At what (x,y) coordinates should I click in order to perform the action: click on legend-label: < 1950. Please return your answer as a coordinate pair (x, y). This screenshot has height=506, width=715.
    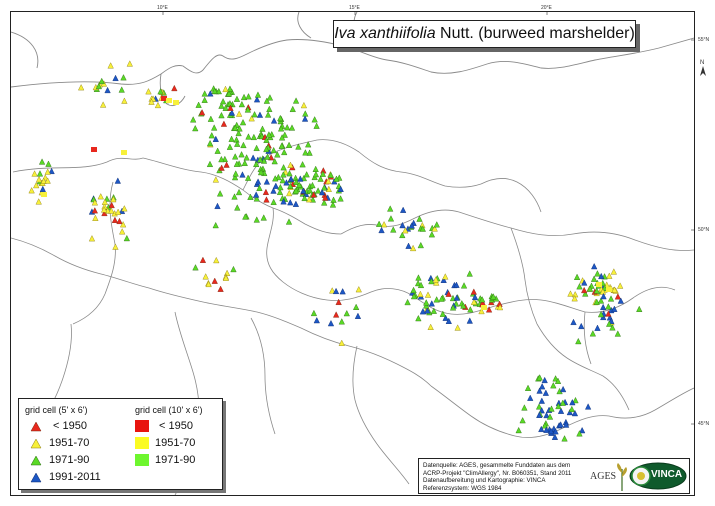
    Looking at the image, I should click on (70, 426).